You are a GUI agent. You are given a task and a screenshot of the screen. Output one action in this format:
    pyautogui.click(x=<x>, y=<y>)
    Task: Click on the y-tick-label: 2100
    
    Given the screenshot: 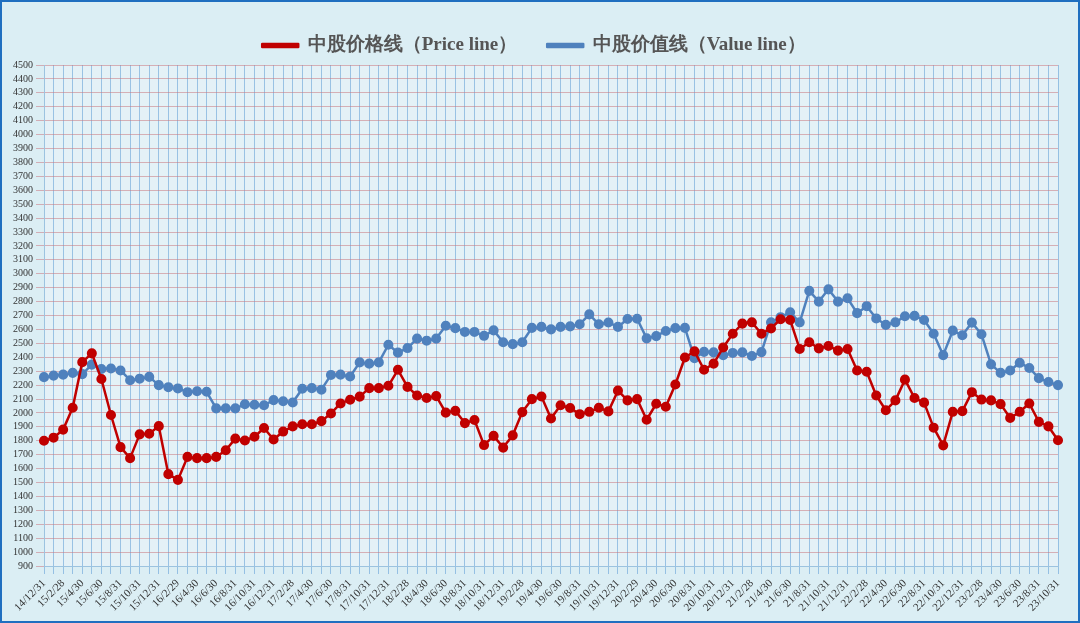 What is the action you would take?
    pyautogui.click(x=23, y=398)
    